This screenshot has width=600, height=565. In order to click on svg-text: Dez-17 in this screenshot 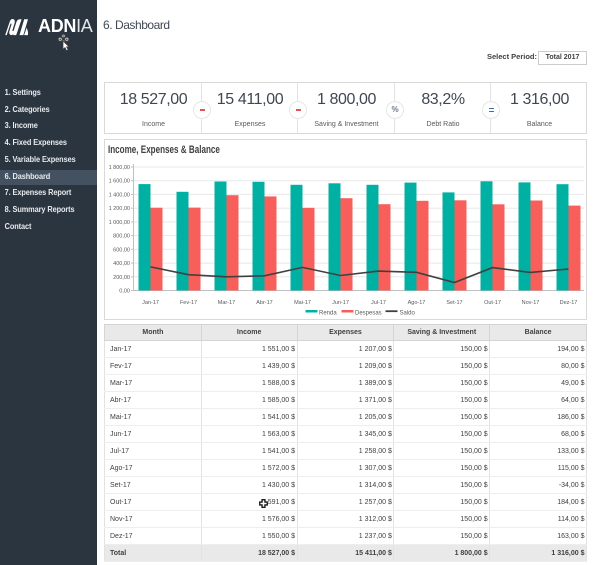, I will do `click(569, 303)`.